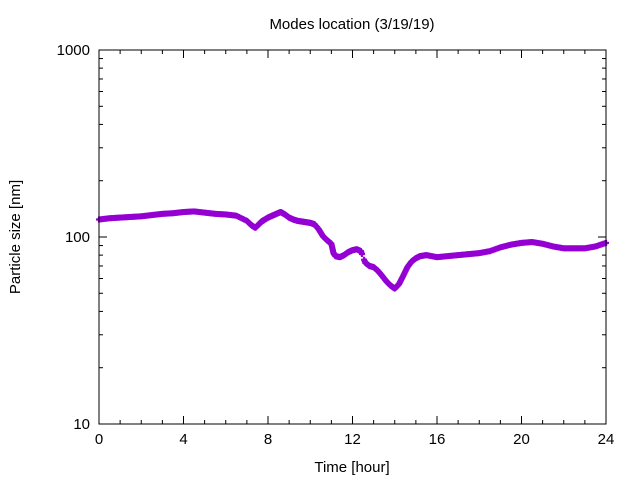  What do you see at coordinates (183, 439) in the screenshot?
I see `x-tick-label: 4` at bounding box center [183, 439].